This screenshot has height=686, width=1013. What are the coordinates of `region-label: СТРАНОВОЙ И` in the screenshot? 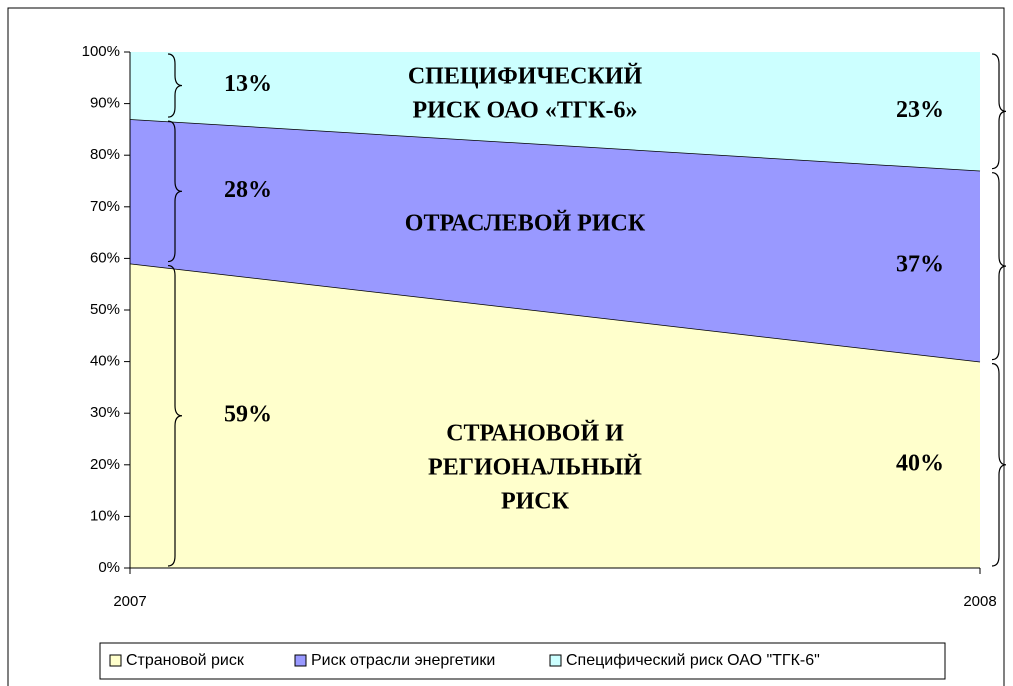 It's located at (535, 434).